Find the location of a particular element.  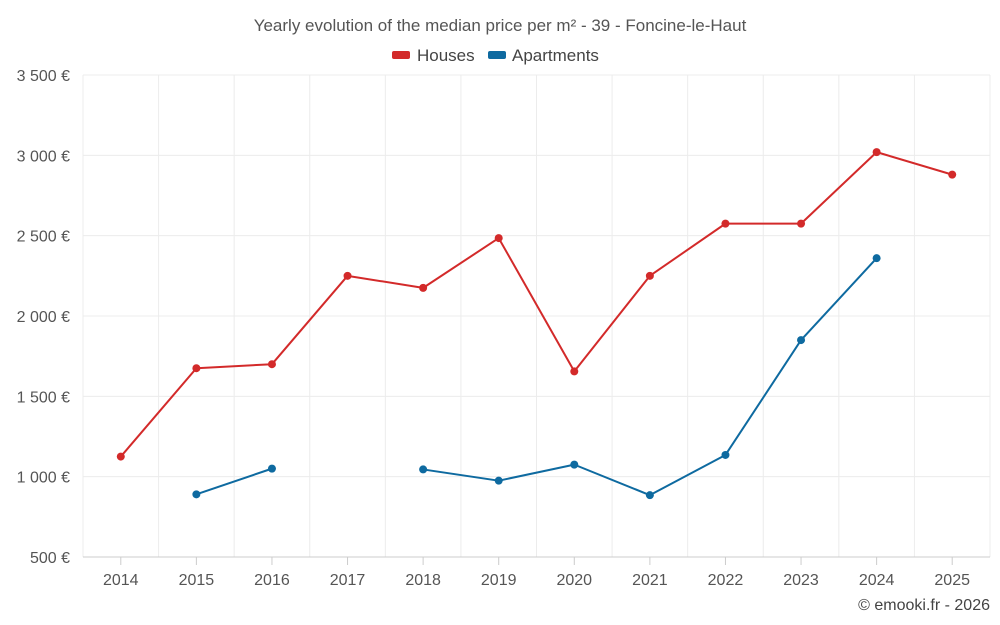

legend-label-apartments: Apartments is located at coordinates (555, 55).